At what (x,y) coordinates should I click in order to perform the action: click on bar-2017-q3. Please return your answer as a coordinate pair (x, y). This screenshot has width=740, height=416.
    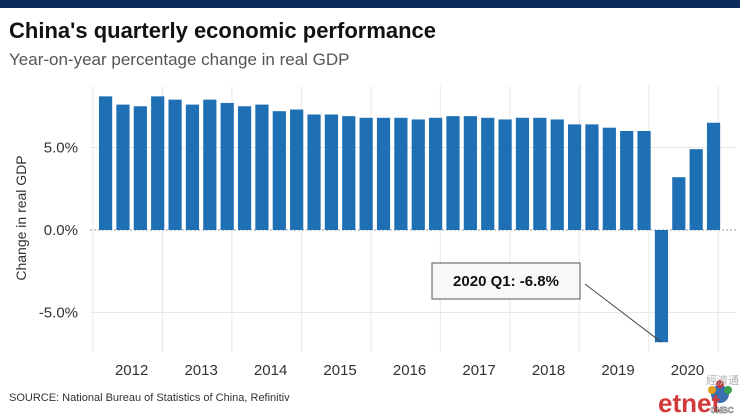
    Looking at the image, I should click on (488, 173).